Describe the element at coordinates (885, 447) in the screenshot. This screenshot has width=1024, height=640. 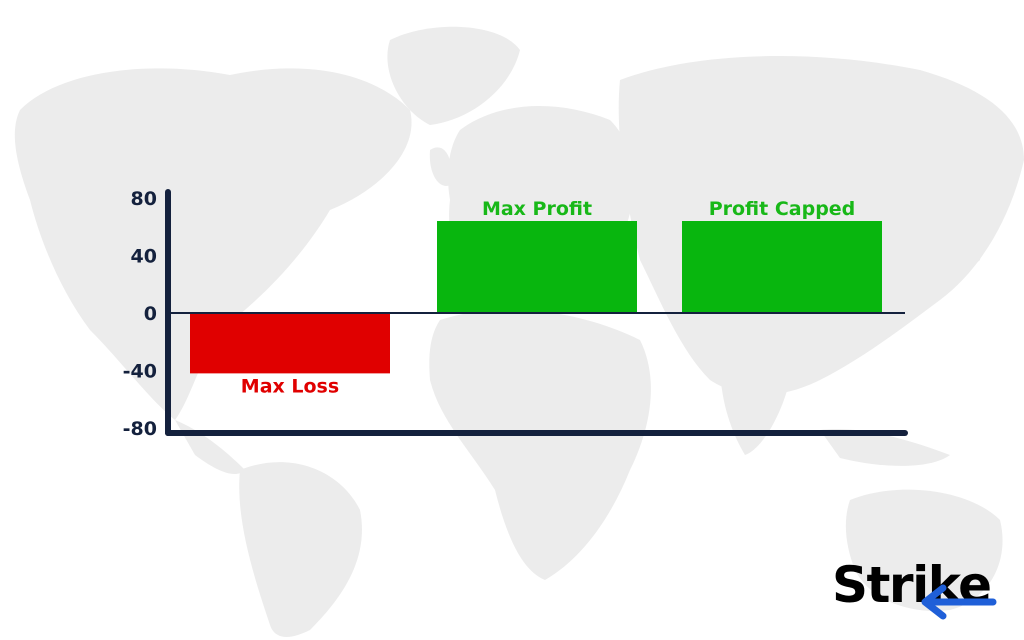
I see `map-indonesia` at that location.